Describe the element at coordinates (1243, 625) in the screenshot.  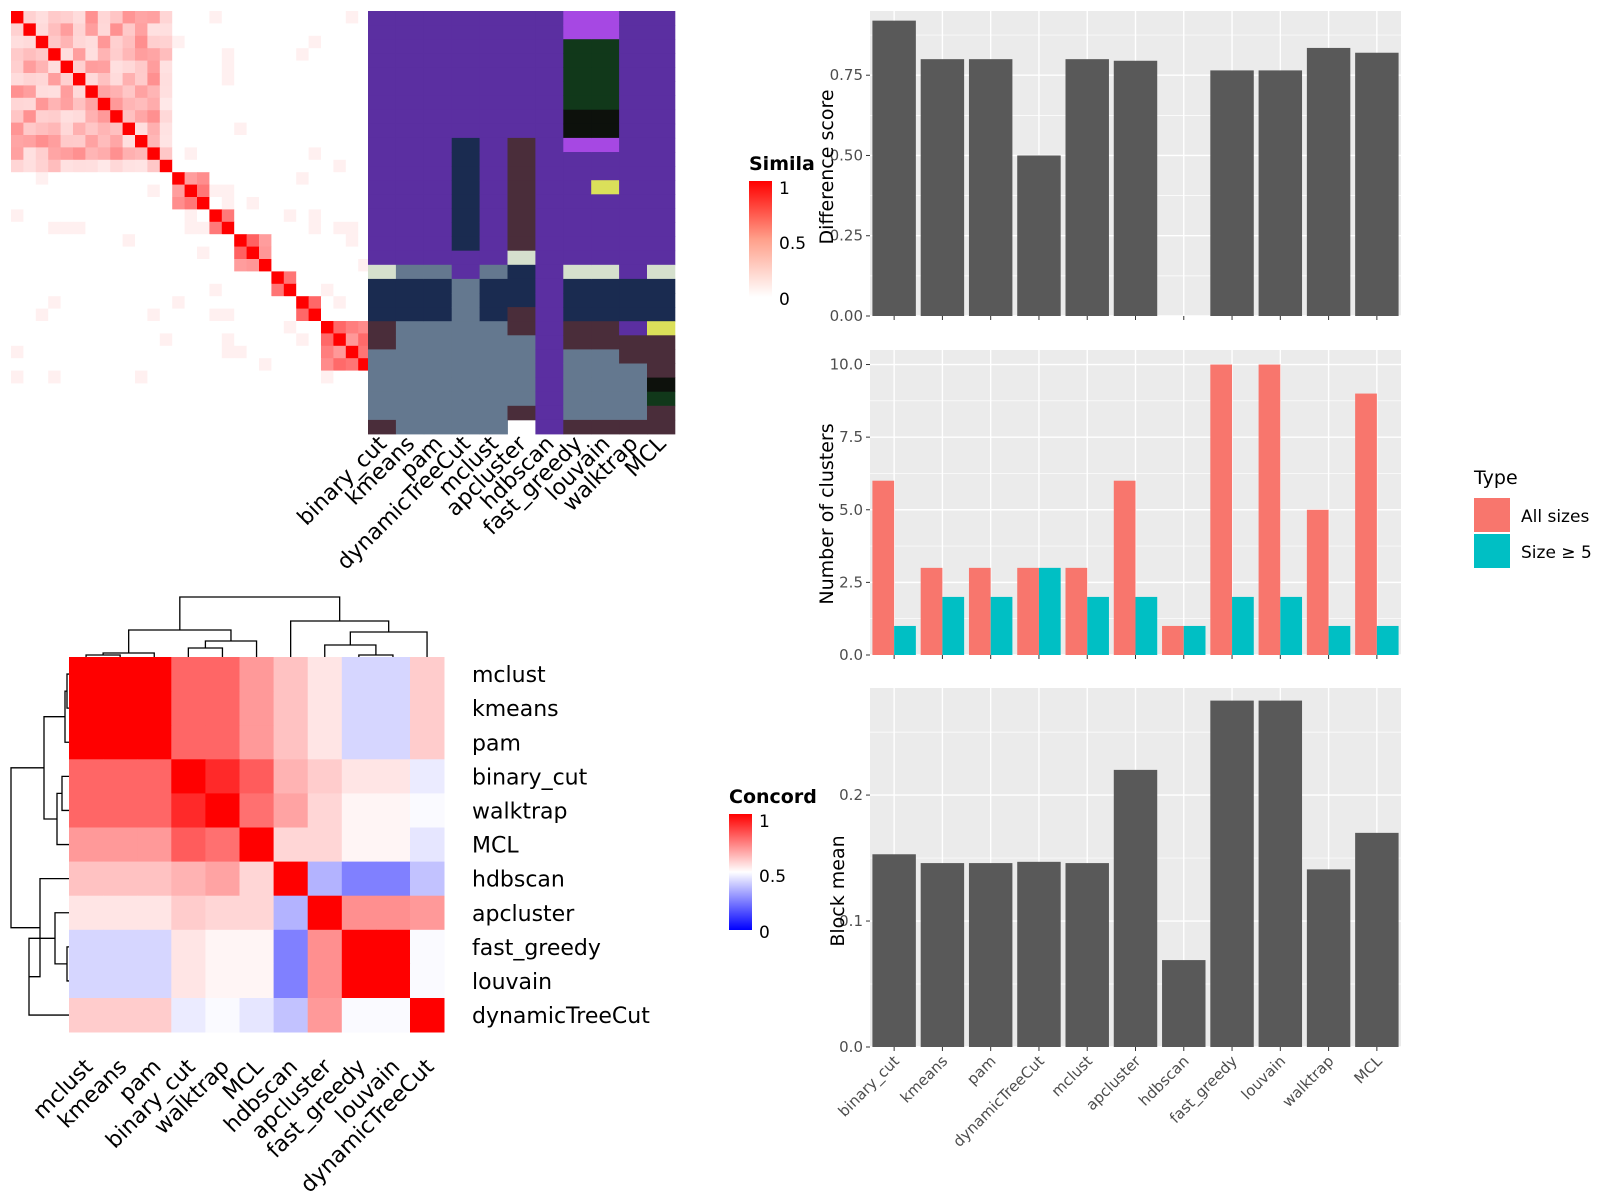
I see `size-ge-5-bar` at that location.